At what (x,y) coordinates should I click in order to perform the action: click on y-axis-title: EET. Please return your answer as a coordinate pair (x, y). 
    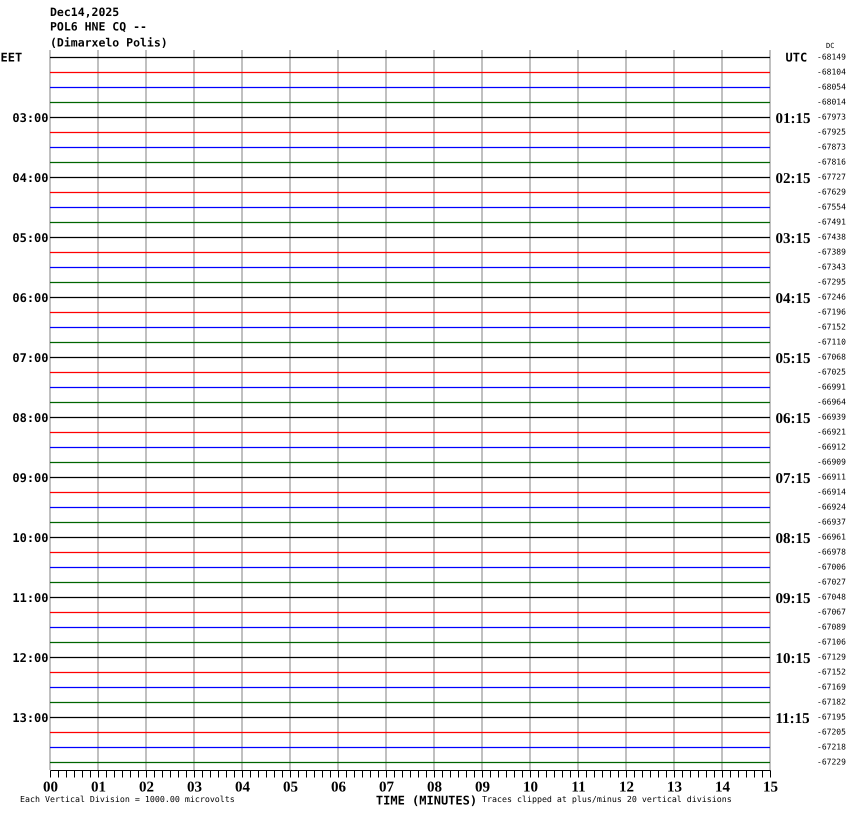
    Looking at the image, I should click on (11, 57).